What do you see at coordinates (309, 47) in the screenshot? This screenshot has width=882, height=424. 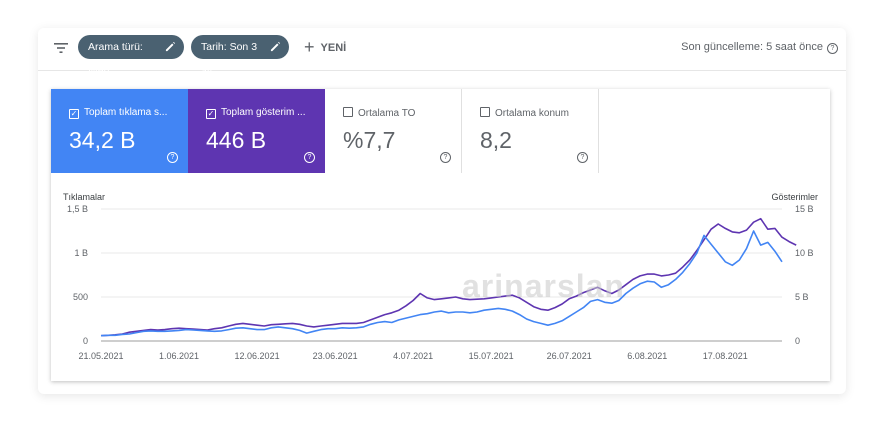 I see `plus-icon: +` at bounding box center [309, 47].